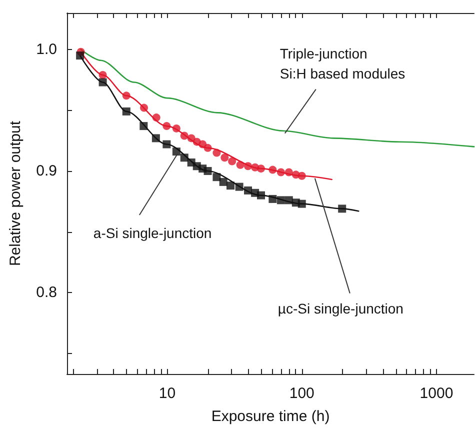 The height and width of the screenshot is (429, 475). What do you see at coordinates (301, 393) in the screenshot?
I see `x-tick-label: 100` at bounding box center [301, 393].